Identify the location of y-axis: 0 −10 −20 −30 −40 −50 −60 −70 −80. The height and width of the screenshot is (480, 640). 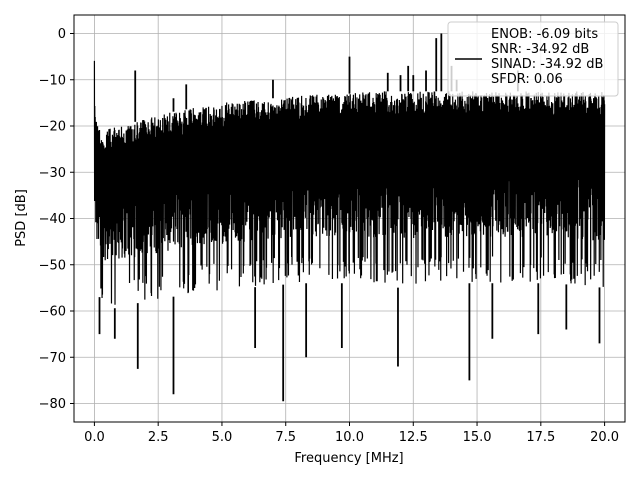
(56, 219).